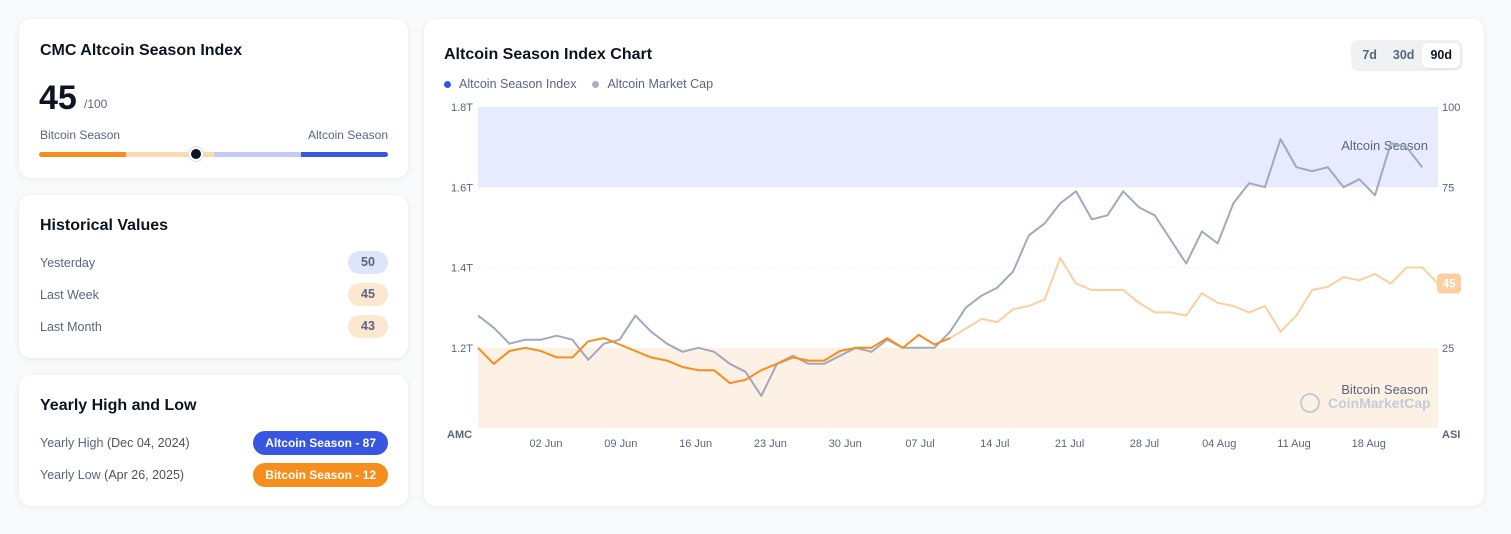 The image size is (1511, 534). Describe the element at coordinates (994, 444) in the screenshot. I see `x-axis-tick: 14 Jul` at that location.